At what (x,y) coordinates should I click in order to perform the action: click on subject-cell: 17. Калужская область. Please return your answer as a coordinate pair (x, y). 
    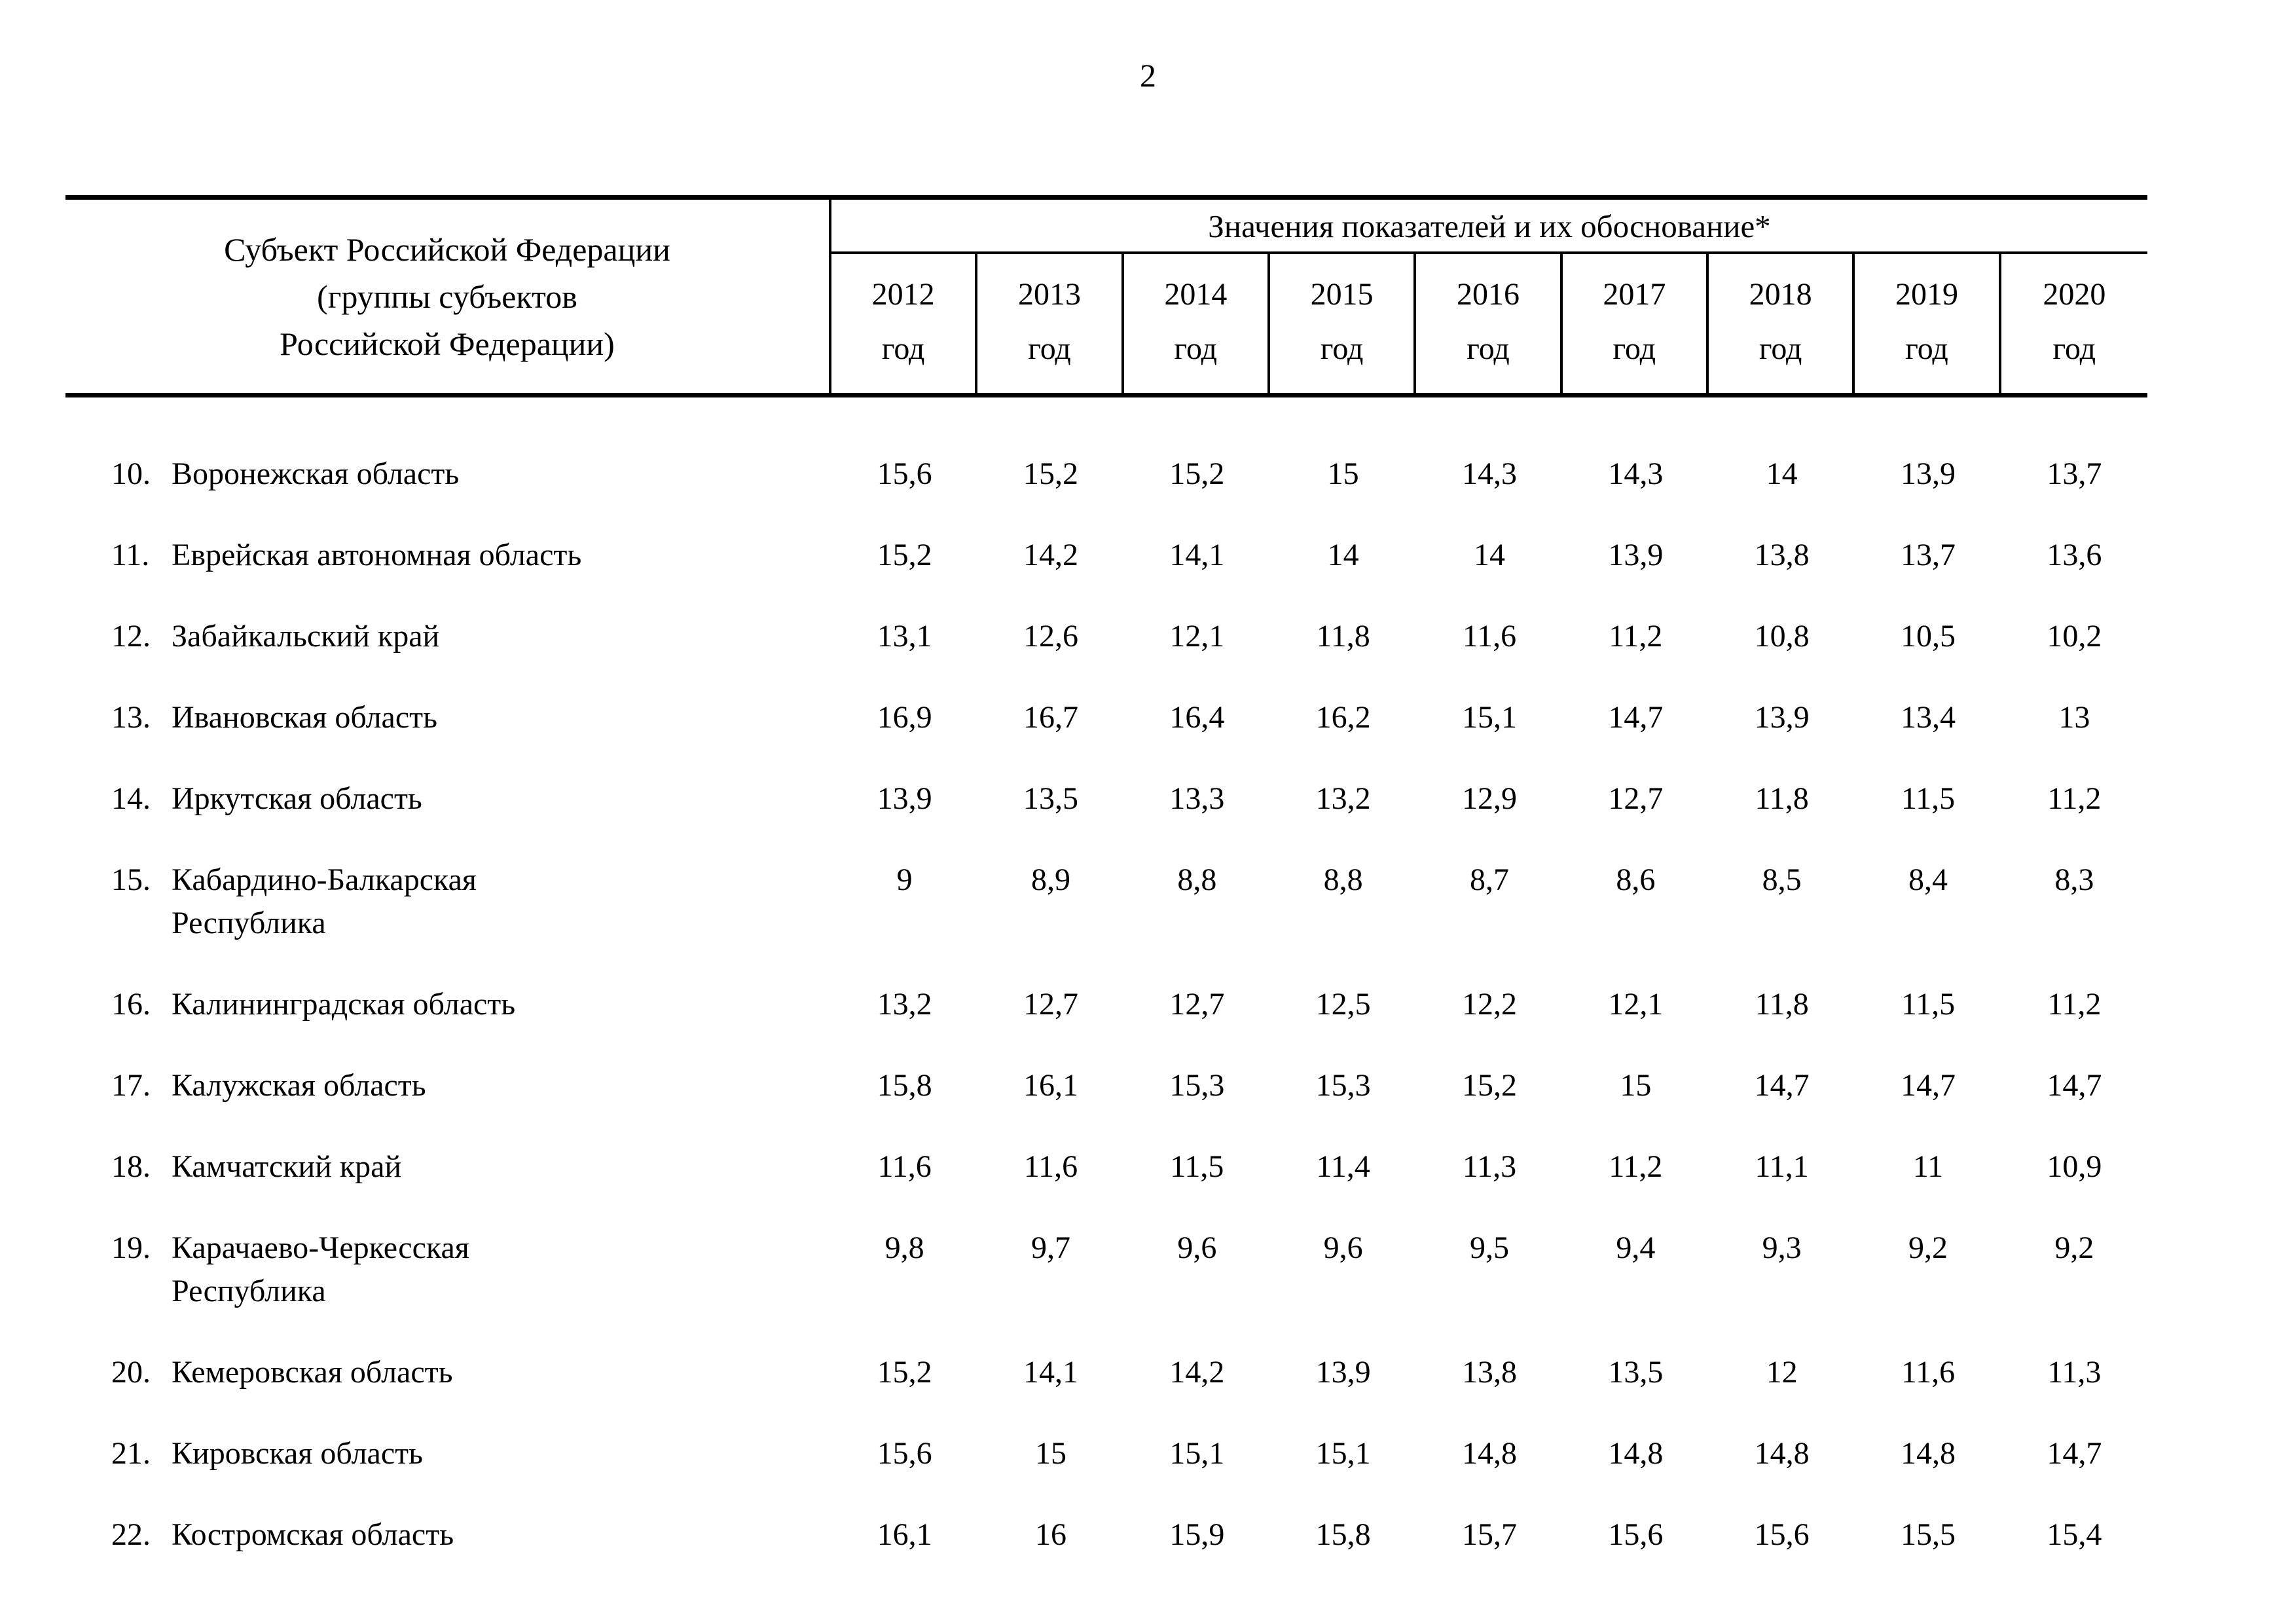
    Looking at the image, I should click on (448, 1085).